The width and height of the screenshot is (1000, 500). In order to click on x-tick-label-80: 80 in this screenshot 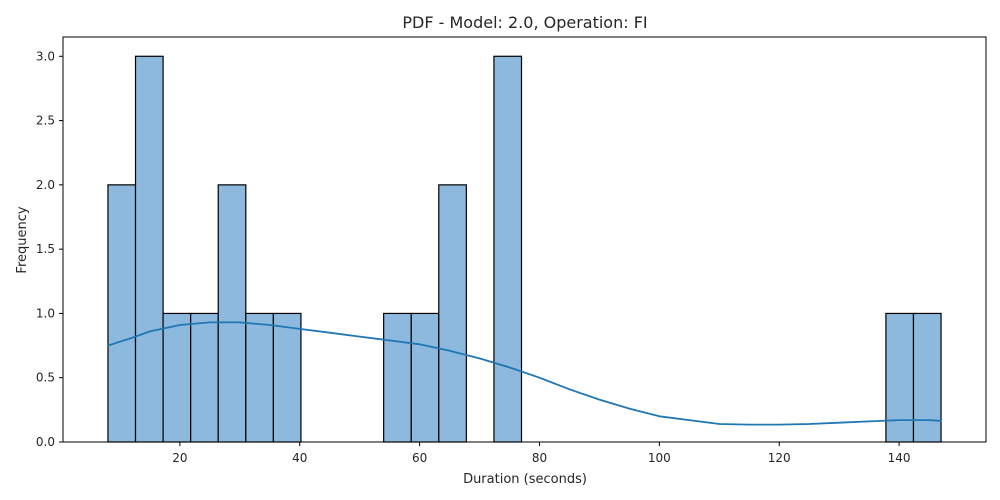, I will do `click(539, 458)`.